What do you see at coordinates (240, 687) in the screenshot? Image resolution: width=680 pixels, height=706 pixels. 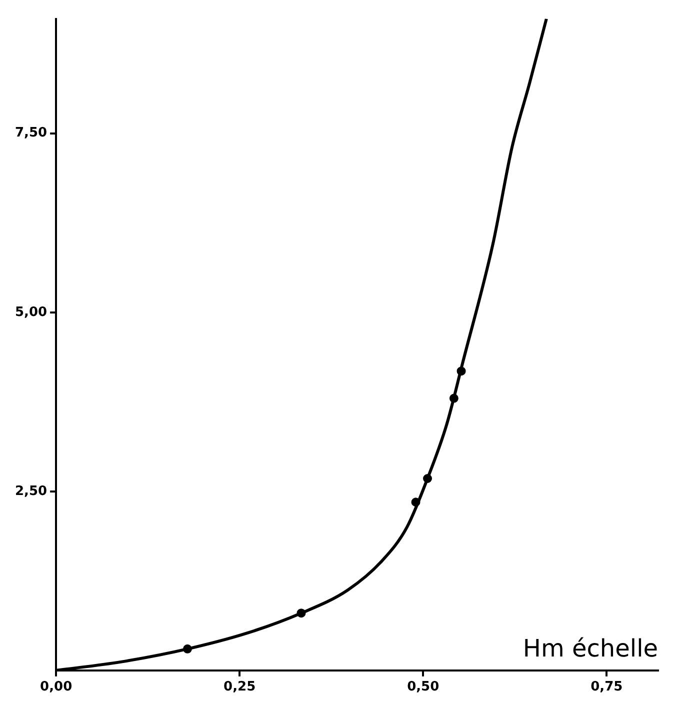 I see `x-tick-label: 0,25` at bounding box center [240, 687].